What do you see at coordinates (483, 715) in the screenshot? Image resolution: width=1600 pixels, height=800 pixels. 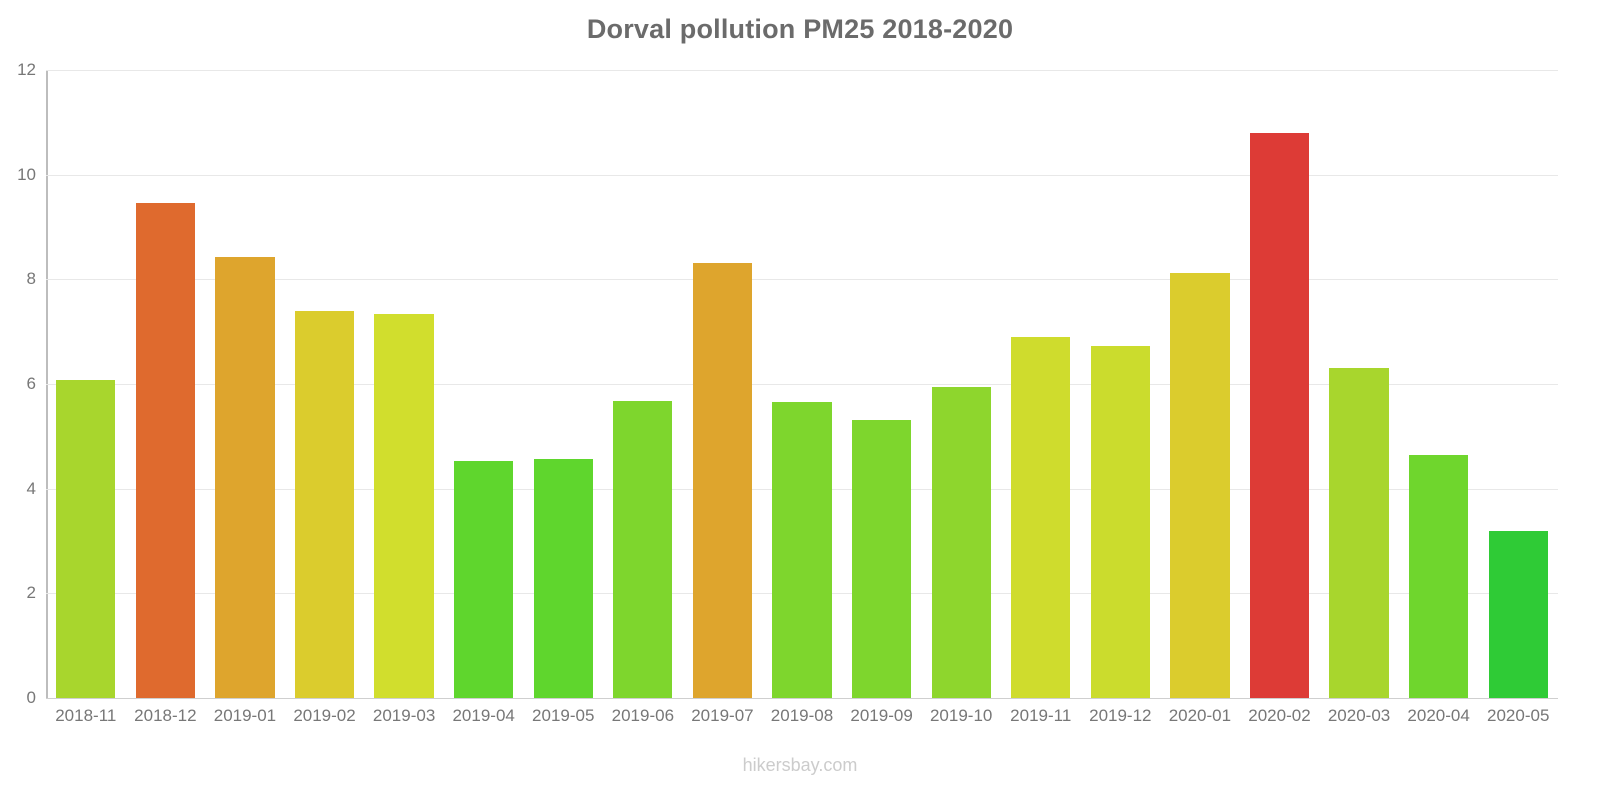 I see `x-axis-tick-label: 2019-04` at bounding box center [483, 715].